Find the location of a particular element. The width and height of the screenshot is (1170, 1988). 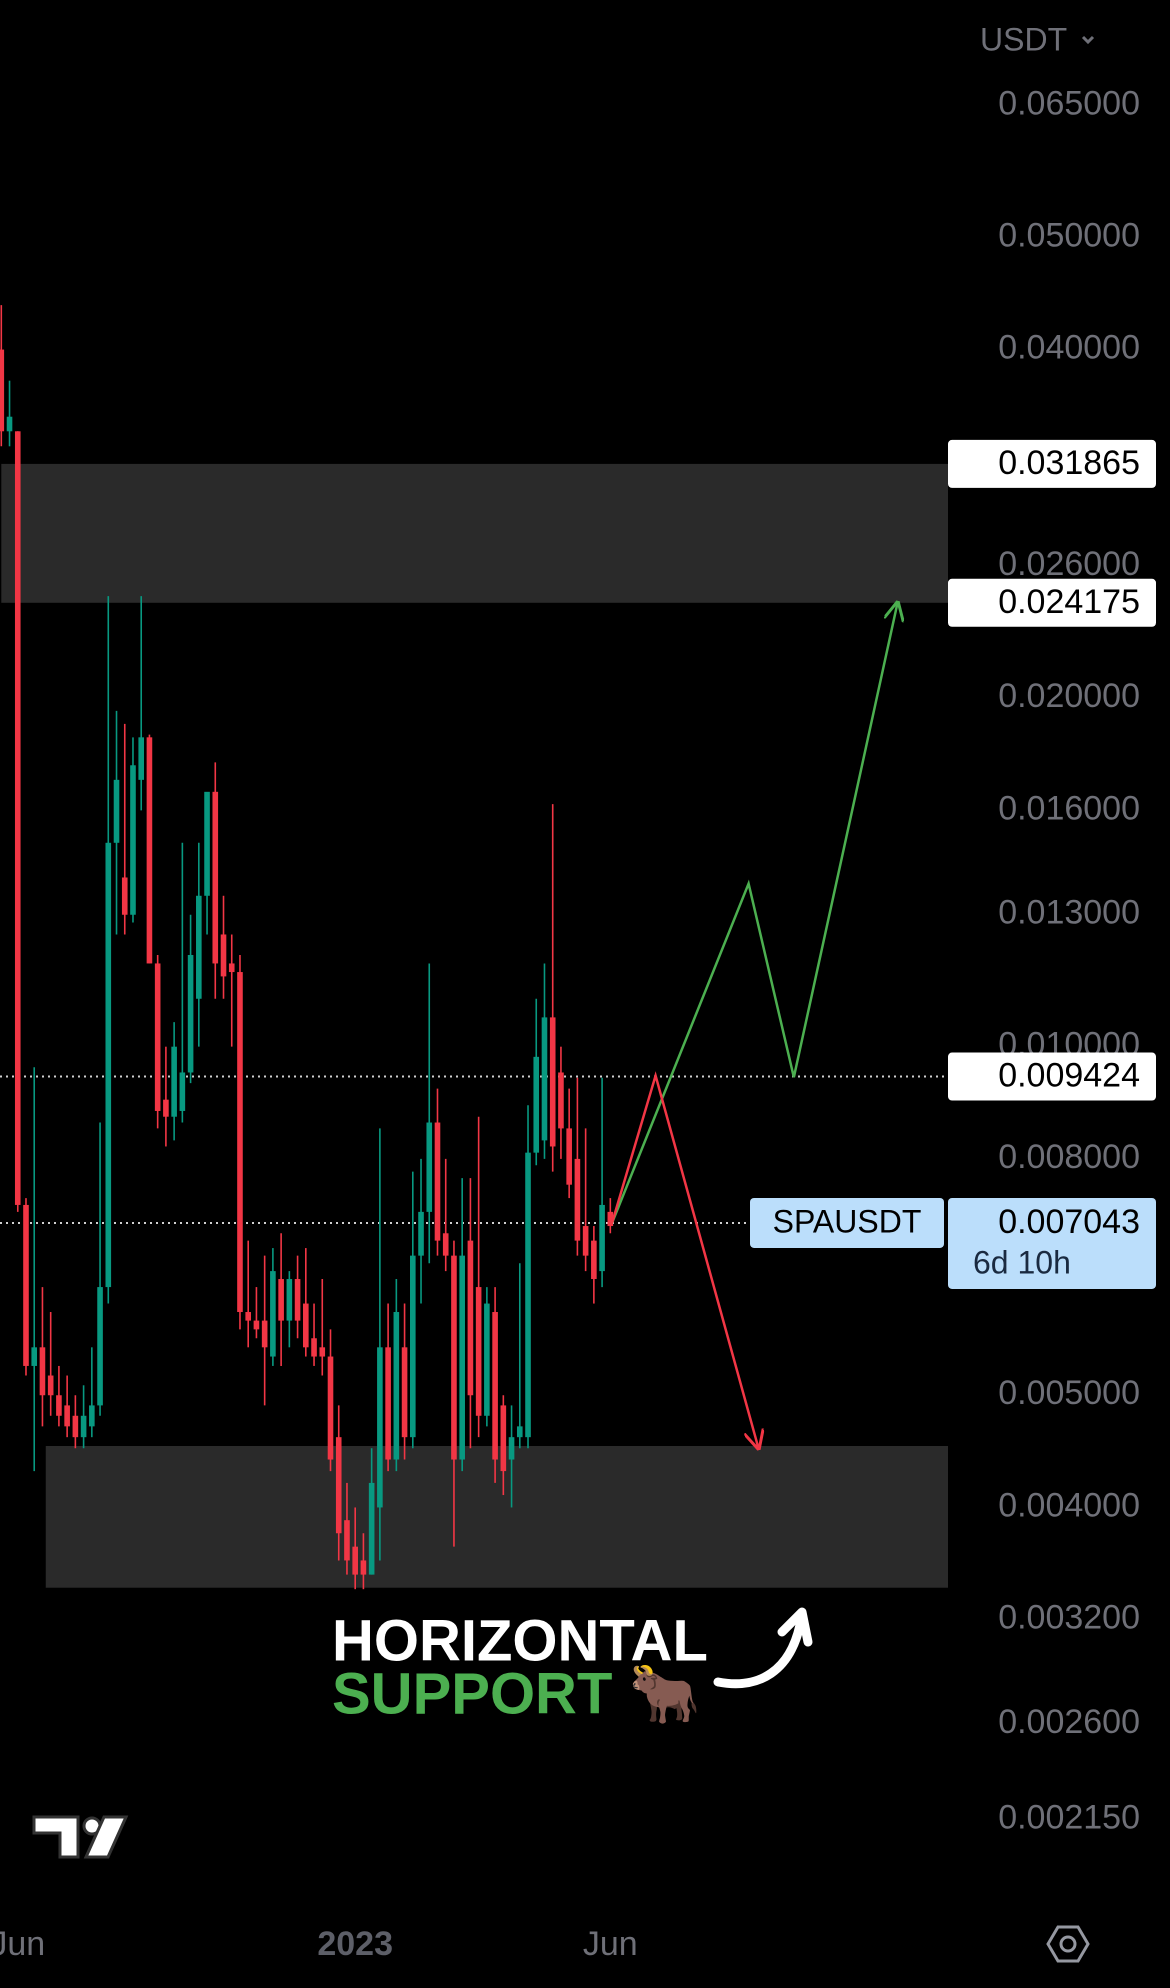

annotation-arrowhead is located at coordinates (795, 1627).